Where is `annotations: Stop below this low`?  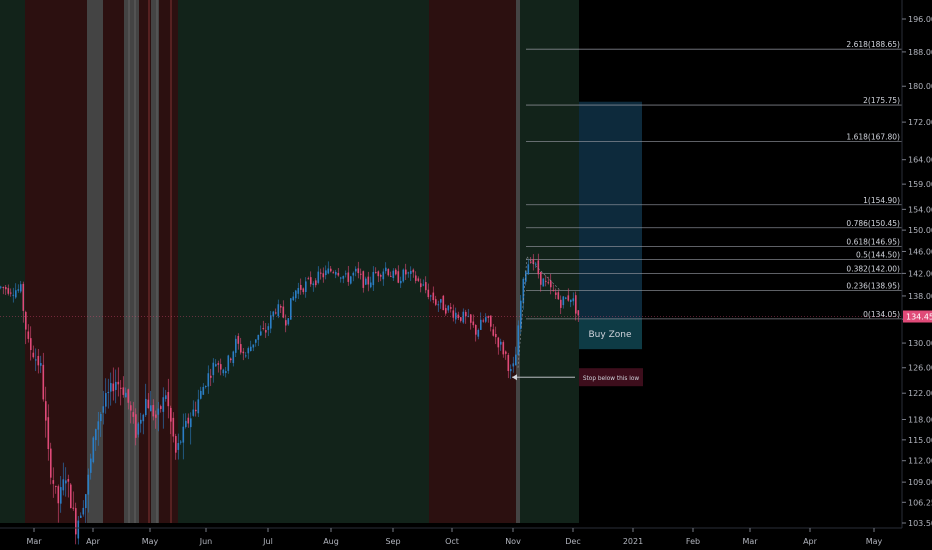
annotations: Stop below this low is located at coordinates (577, 321).